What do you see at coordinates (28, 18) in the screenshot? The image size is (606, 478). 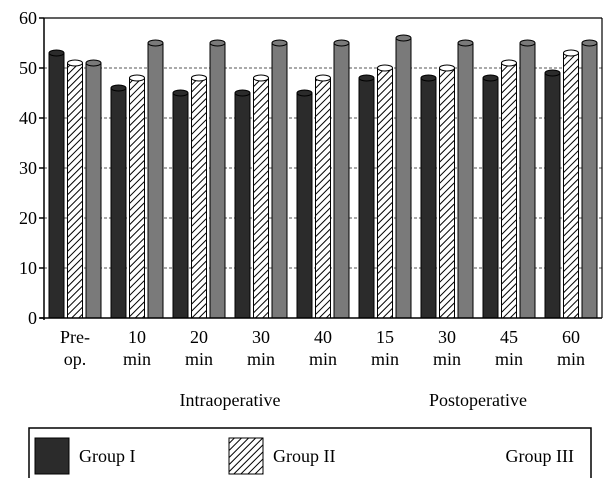 I see `y-tick-label: 60` at bounding box center [28, 18].